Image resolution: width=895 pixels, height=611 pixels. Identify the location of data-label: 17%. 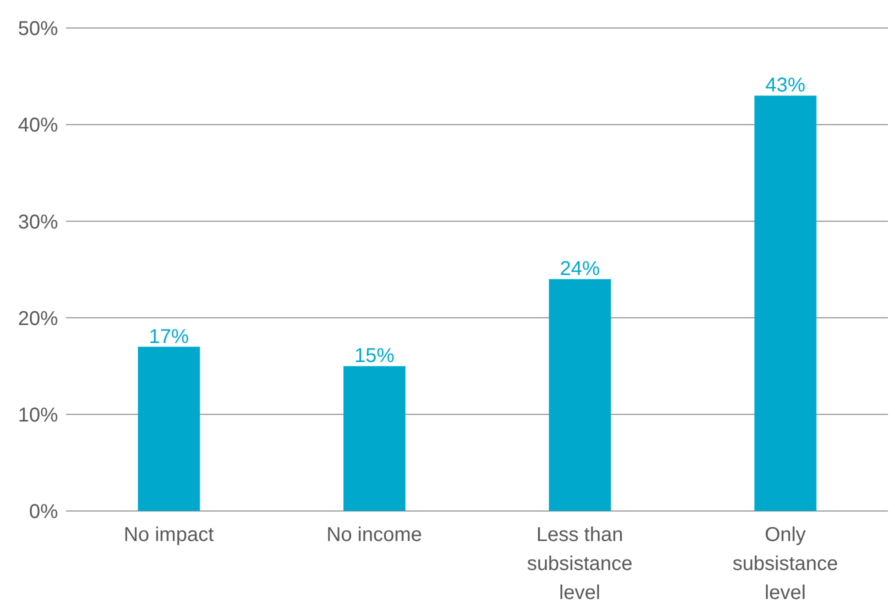
(169, 337).